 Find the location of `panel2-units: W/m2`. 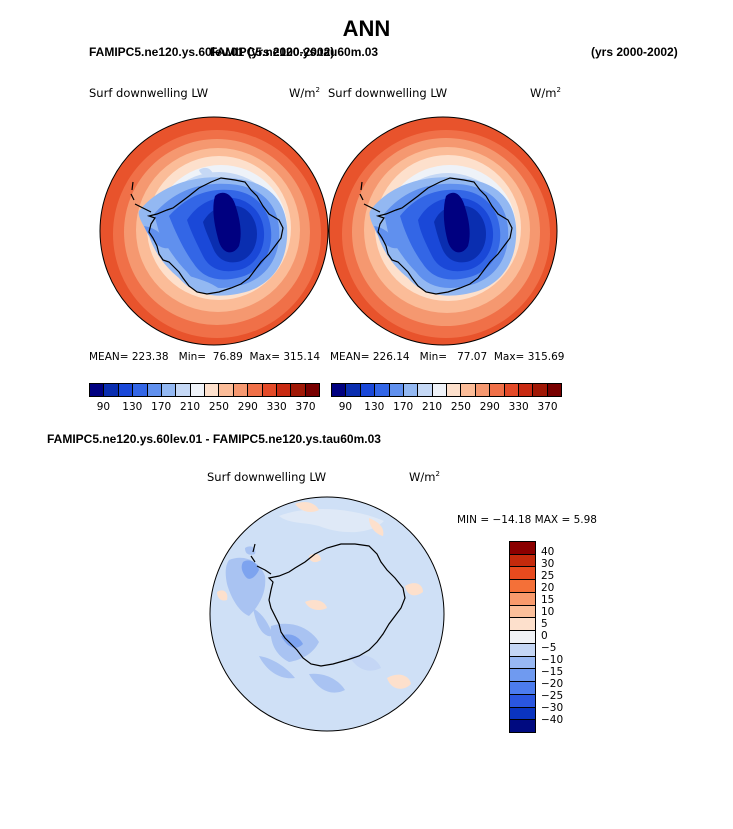

panel2-units: W/m2 is located at coordinates (545, 93).